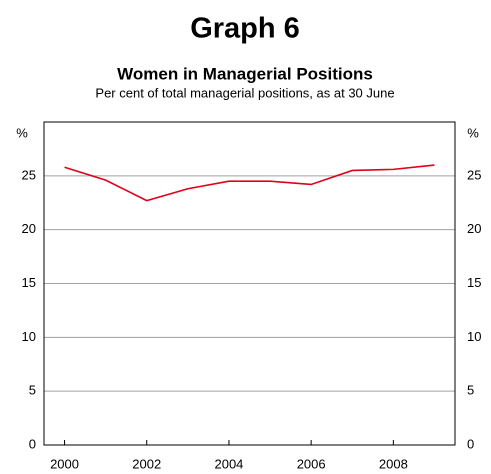  What do you see at coordinates (146, 463) in the screenshot?
I see `x-tick-label: 2002` at bounding box center [146, 463].